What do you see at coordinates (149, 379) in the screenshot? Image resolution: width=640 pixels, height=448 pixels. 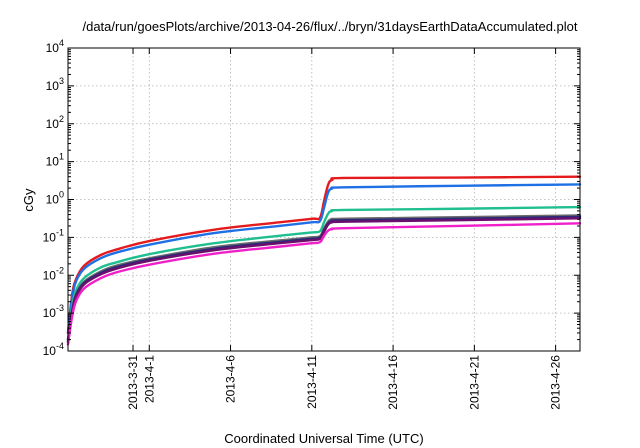 I see `x-tick-label: 2013-4-1` at bounding box center [149, 379].